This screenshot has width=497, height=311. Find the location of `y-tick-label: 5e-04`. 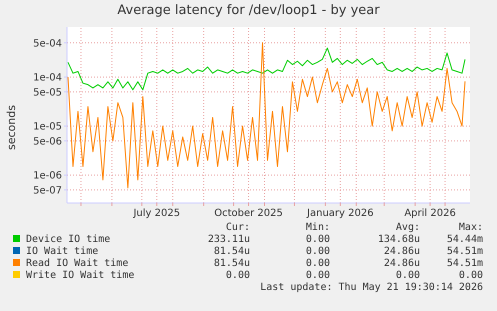

y-tick-label: 5e-04 is located at coordinates (47, 44).